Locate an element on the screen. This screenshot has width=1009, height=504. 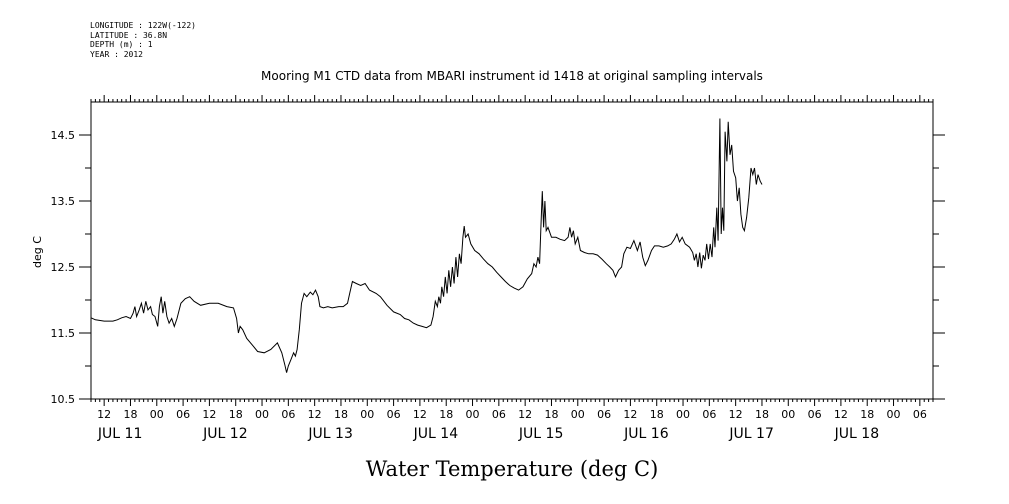
x-axis-label: Water Temperature (deg C) is located at coordinates (512, 469).